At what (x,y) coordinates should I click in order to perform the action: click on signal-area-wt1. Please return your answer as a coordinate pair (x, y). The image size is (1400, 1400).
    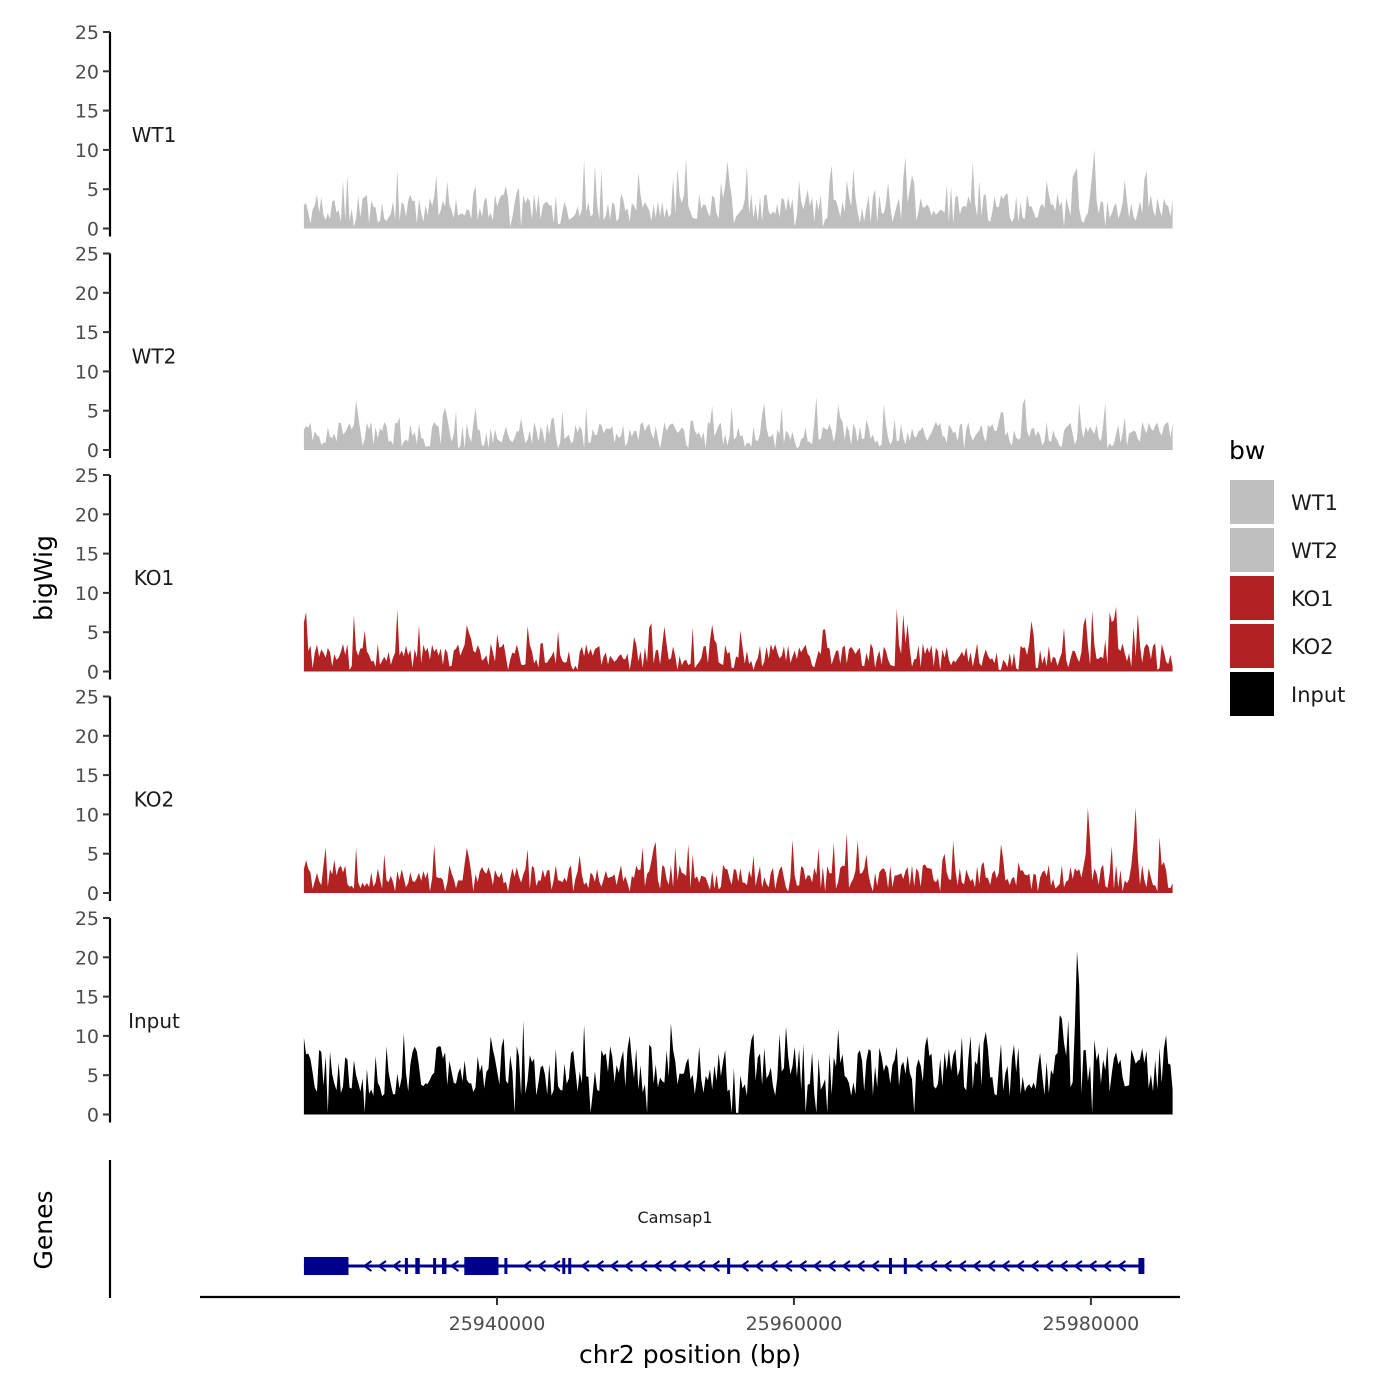
    Looking at the image, I should click on (738, 189).